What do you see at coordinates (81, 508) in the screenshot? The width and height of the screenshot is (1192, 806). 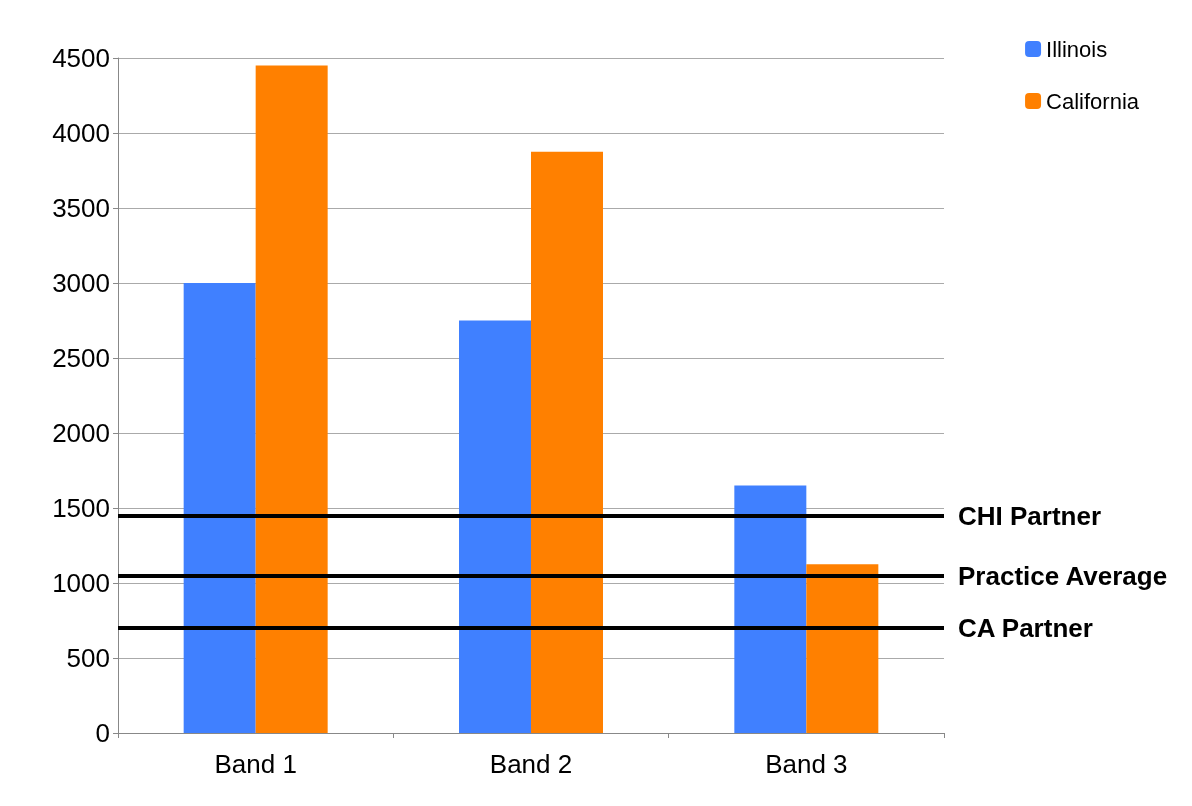 I see `y-tick-label: 1500` at bounding box center [81, 508].